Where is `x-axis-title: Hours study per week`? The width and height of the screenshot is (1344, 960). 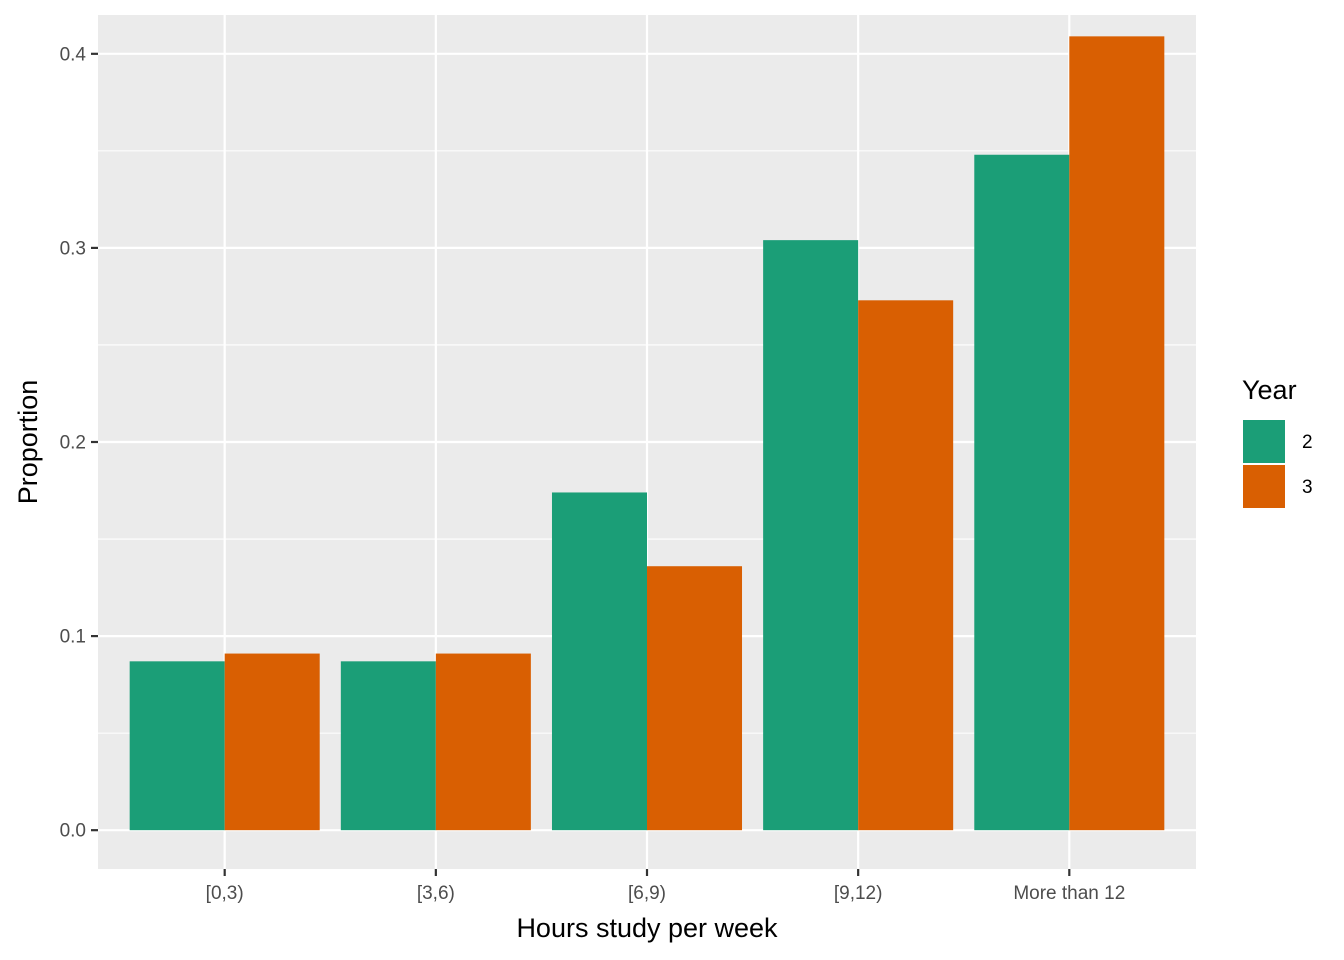
x-axis-title: Hours study per week is located at coordinates (647, 928).